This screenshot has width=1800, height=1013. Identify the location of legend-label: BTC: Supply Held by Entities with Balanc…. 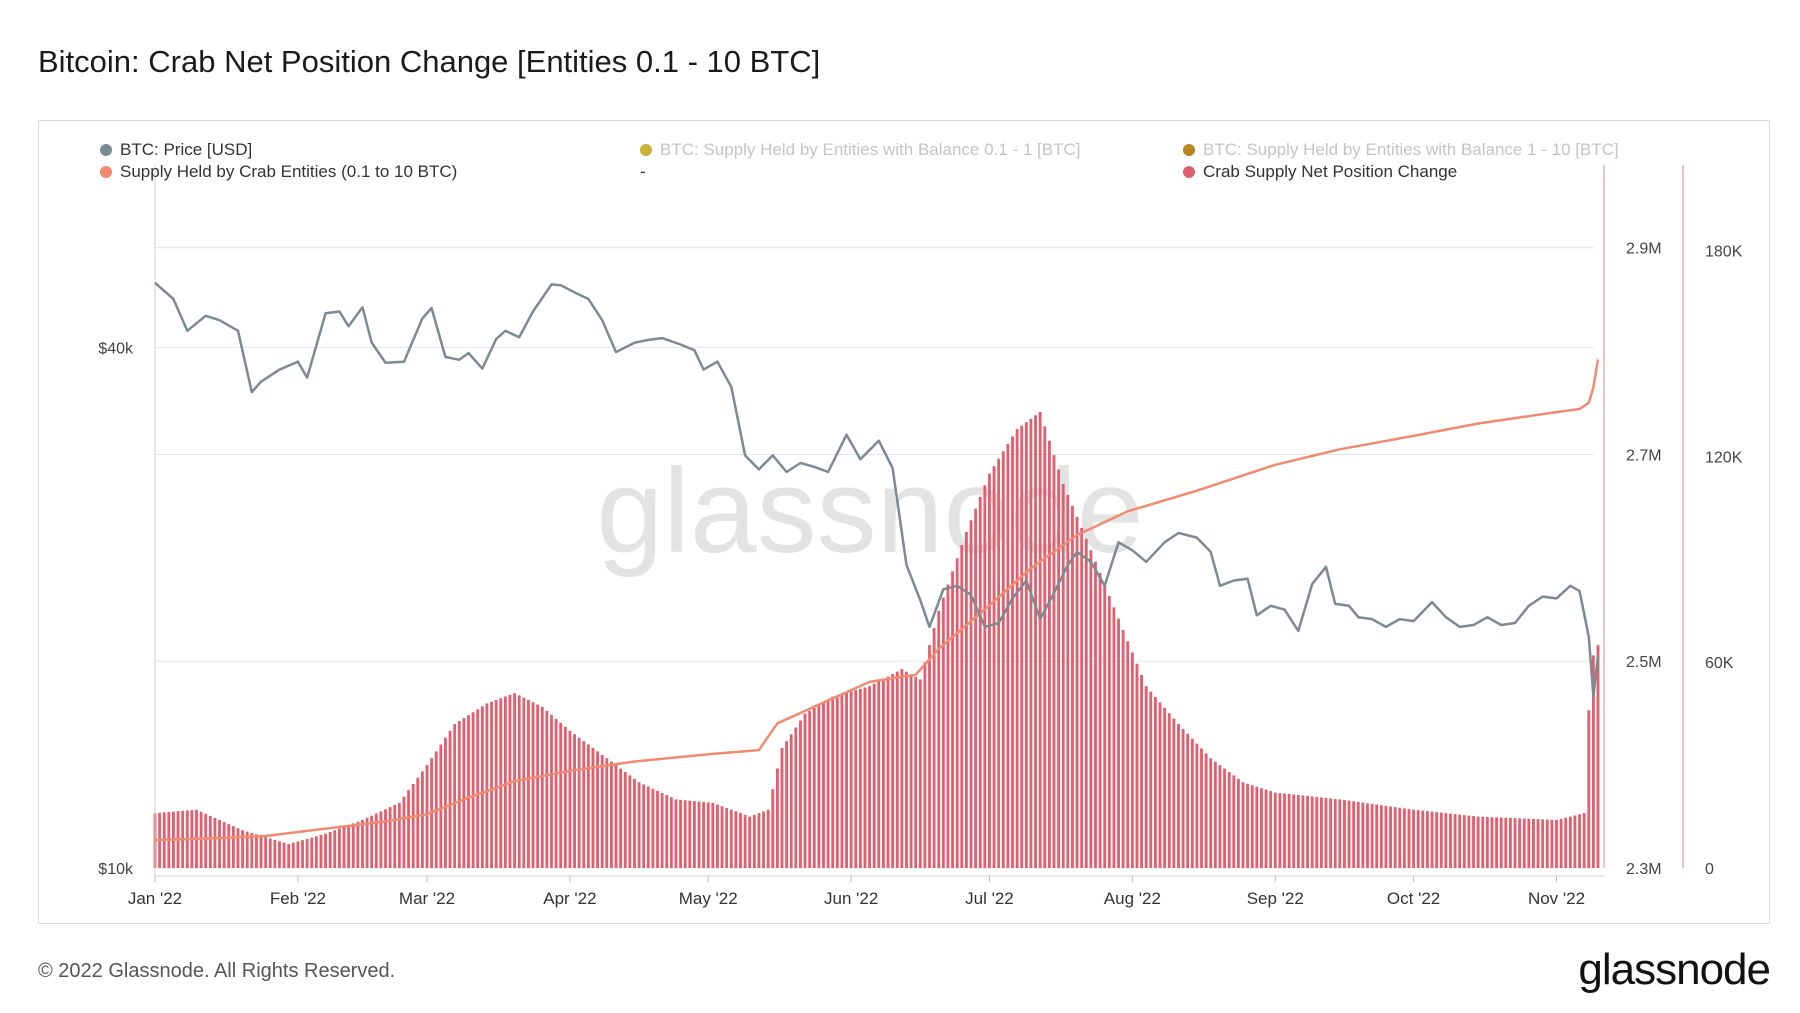
(1411, 149).